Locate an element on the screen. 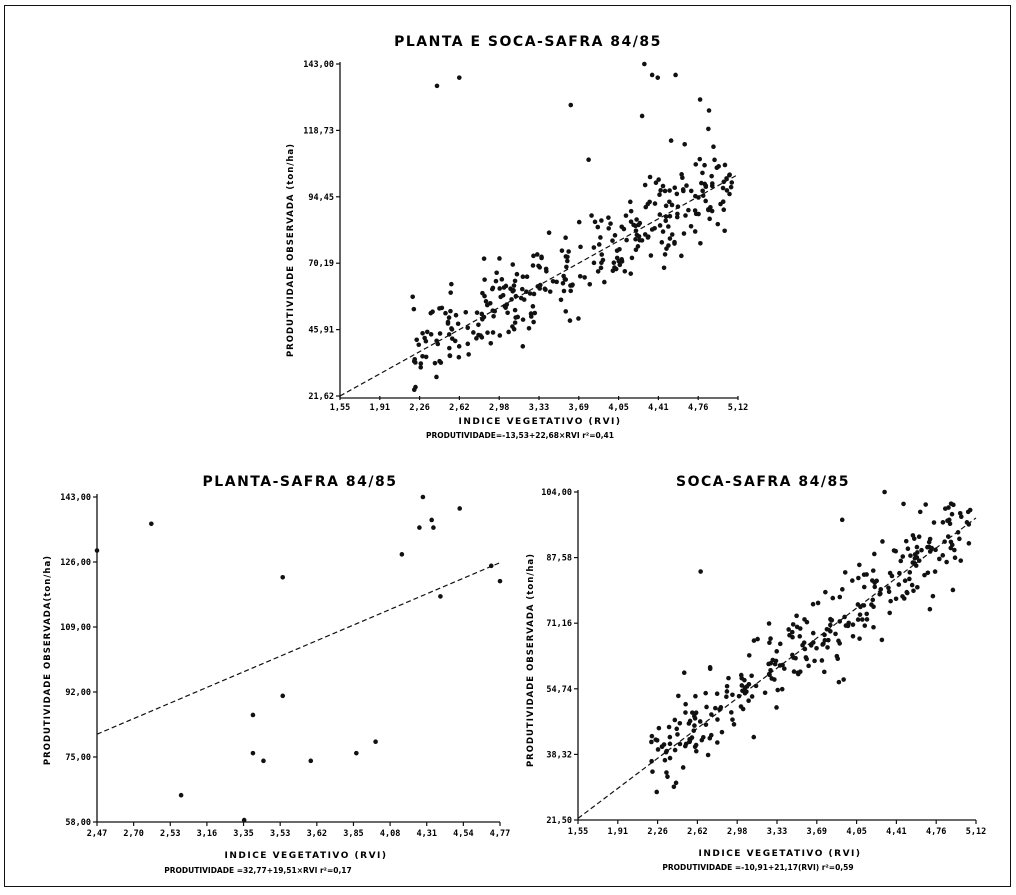  right-y-tick-label: 87,58 is located at coordinates (559, 559).